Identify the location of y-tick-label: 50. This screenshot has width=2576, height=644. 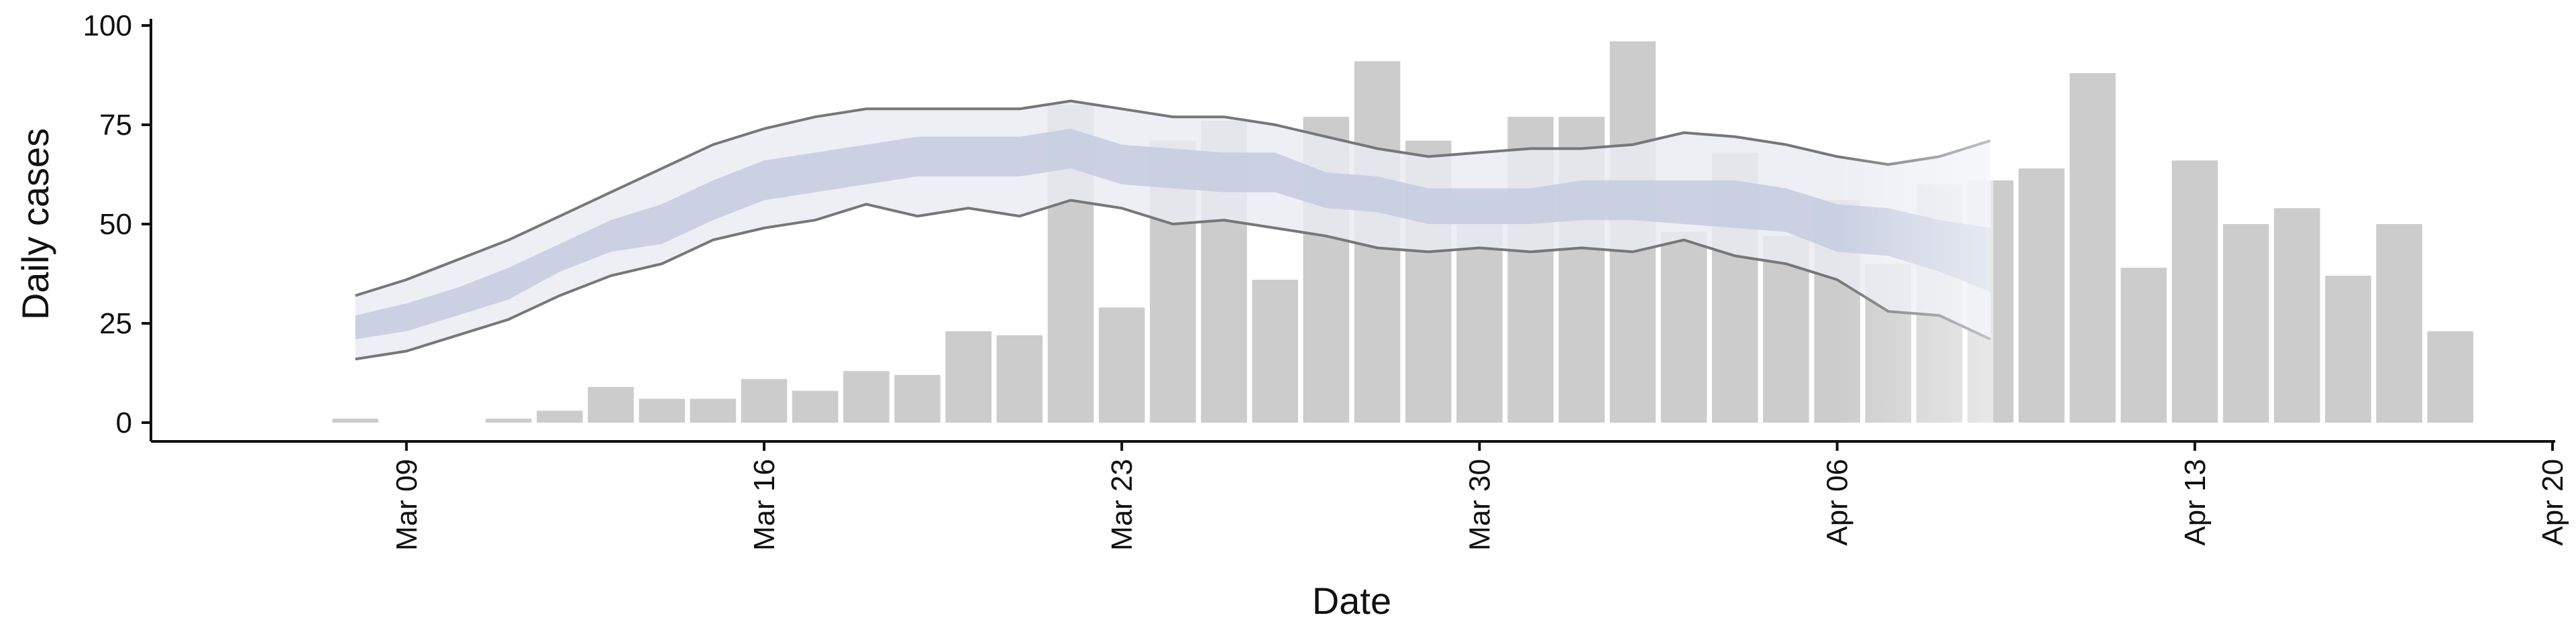
(115, 224).